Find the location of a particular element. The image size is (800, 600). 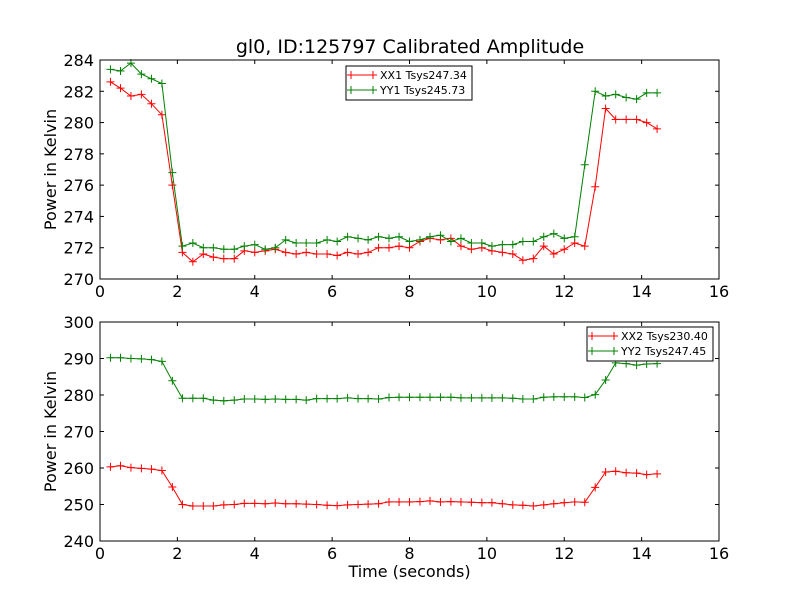

y-tick-label: 278 is located at coordinates (78, 154).